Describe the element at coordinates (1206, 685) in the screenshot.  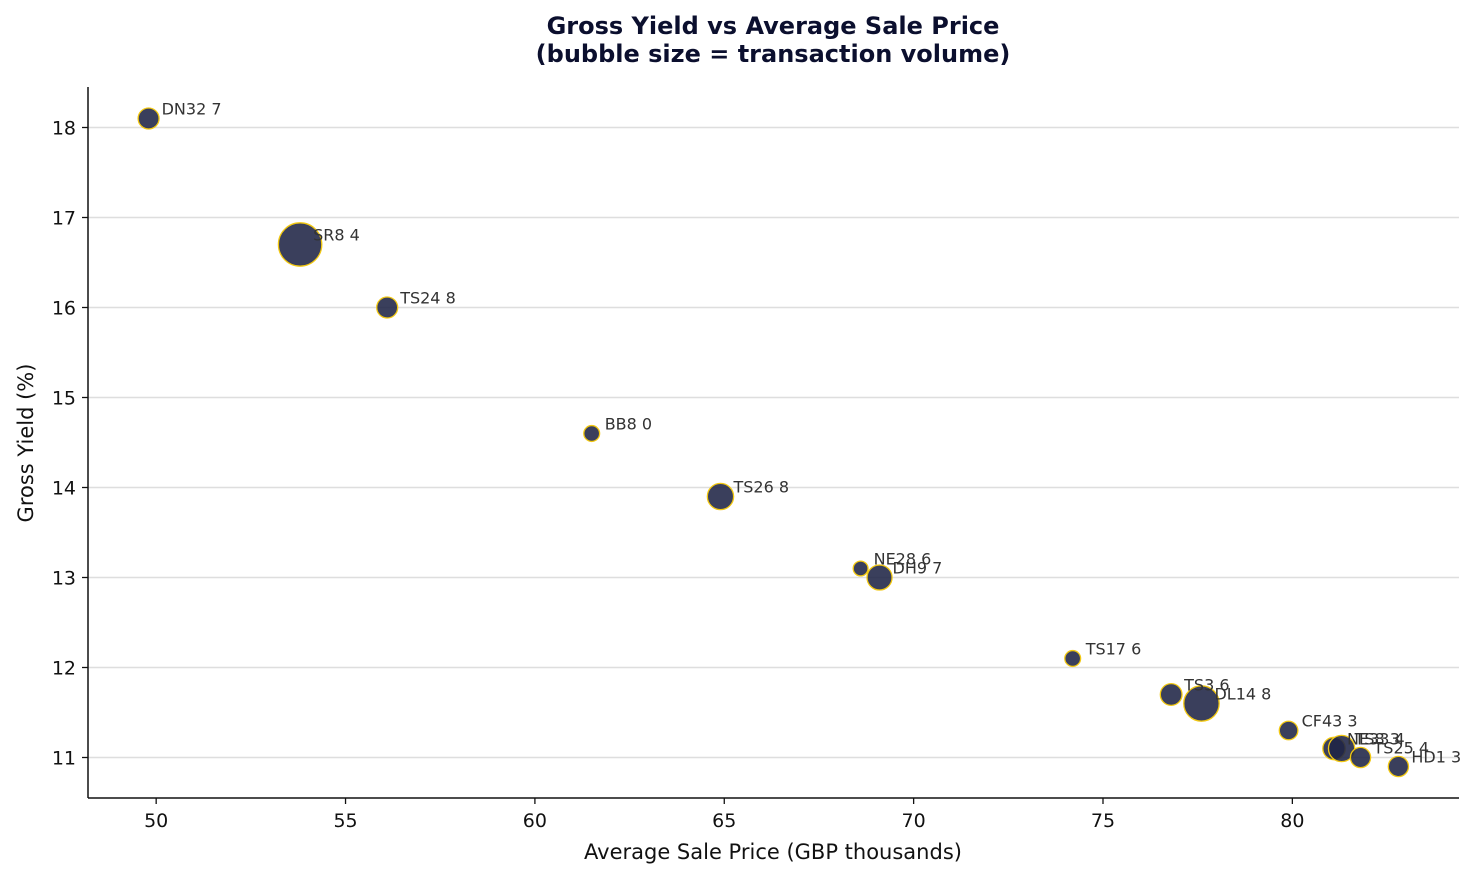
I see `bubble-label: TS3 6` at that location.